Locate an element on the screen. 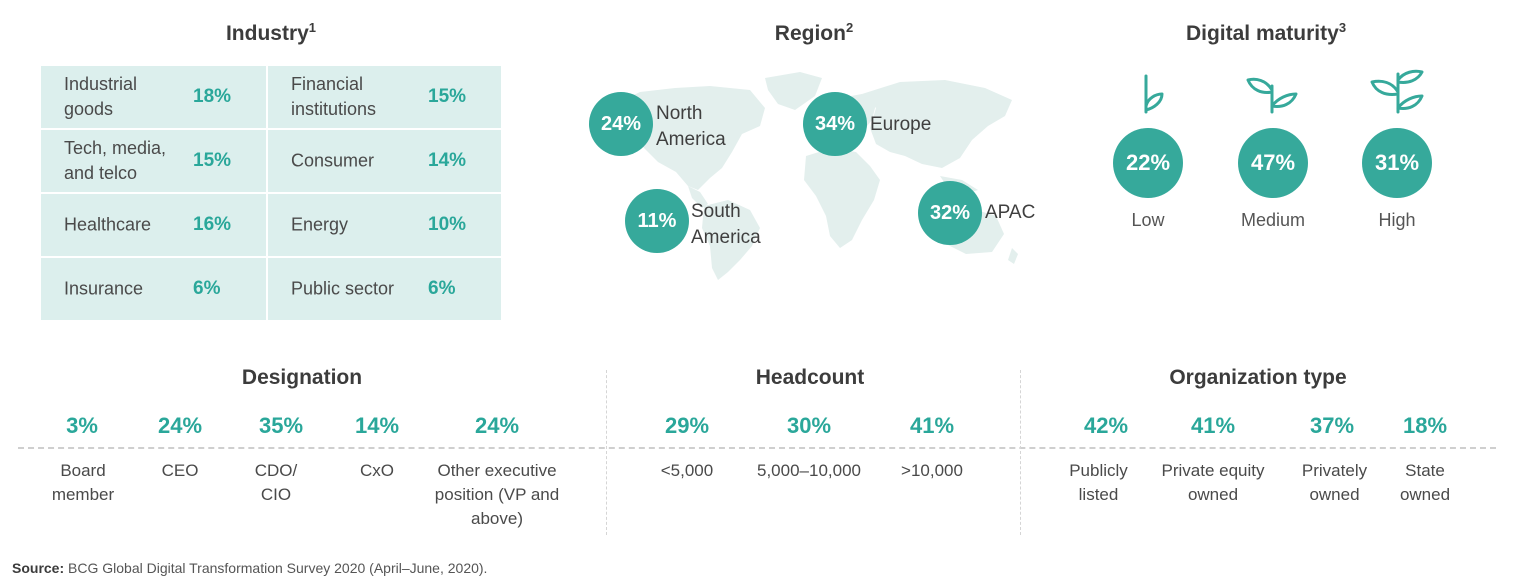 This screenshot has width=1523, height=579. sprout-two-leaves-icon is located at coordinates (1272, 95).